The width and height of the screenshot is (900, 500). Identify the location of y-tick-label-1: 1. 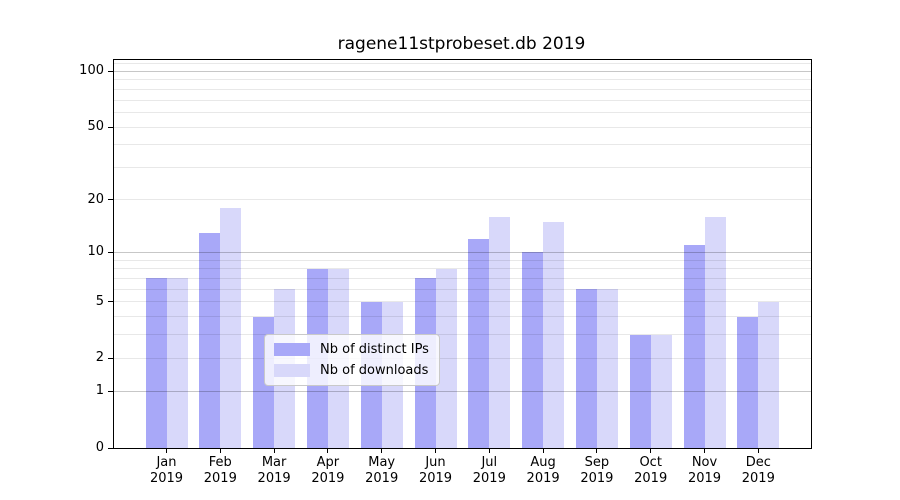
(99, 391).